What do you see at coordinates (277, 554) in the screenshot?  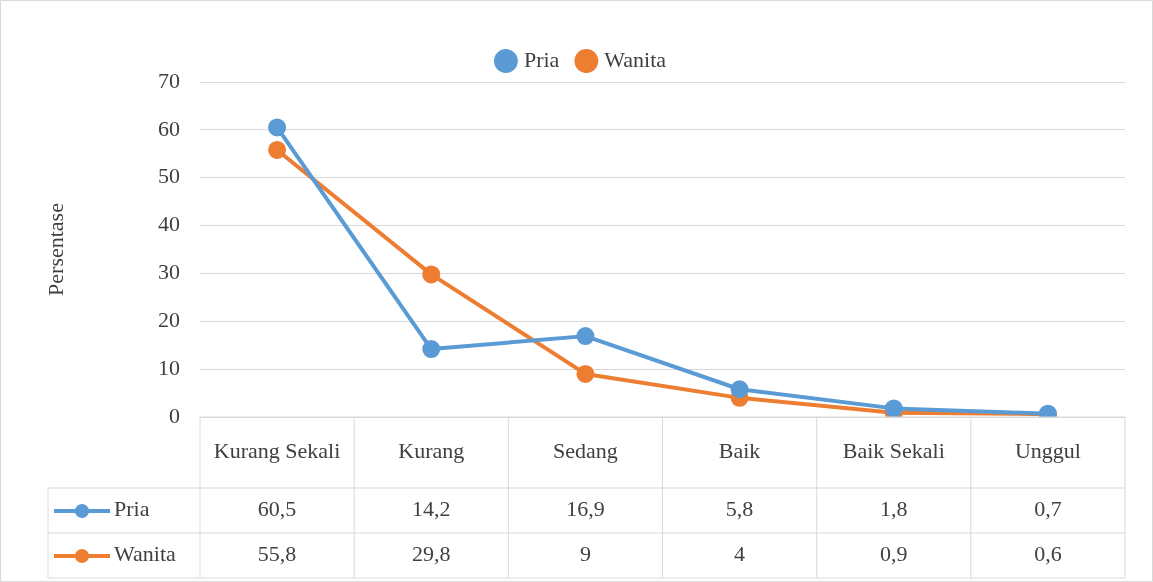 I see `data-label: 55,8` at bounding box center [277, 554].